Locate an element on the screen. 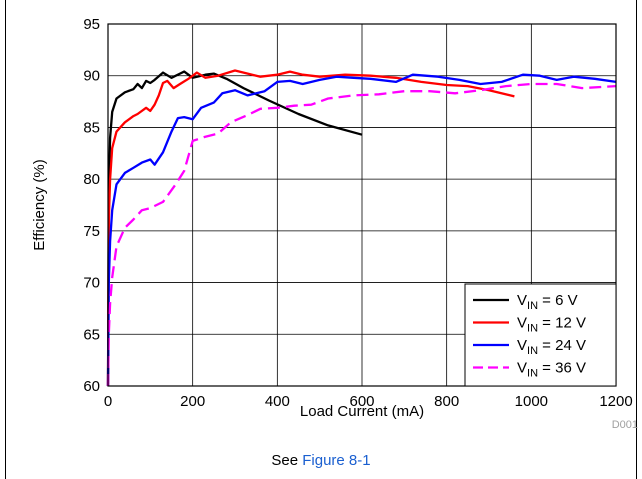 Image resolution: width=642 pixels, height=479 pixels. legend-label: VIN = 12 V is located at coordinates (551, 325).